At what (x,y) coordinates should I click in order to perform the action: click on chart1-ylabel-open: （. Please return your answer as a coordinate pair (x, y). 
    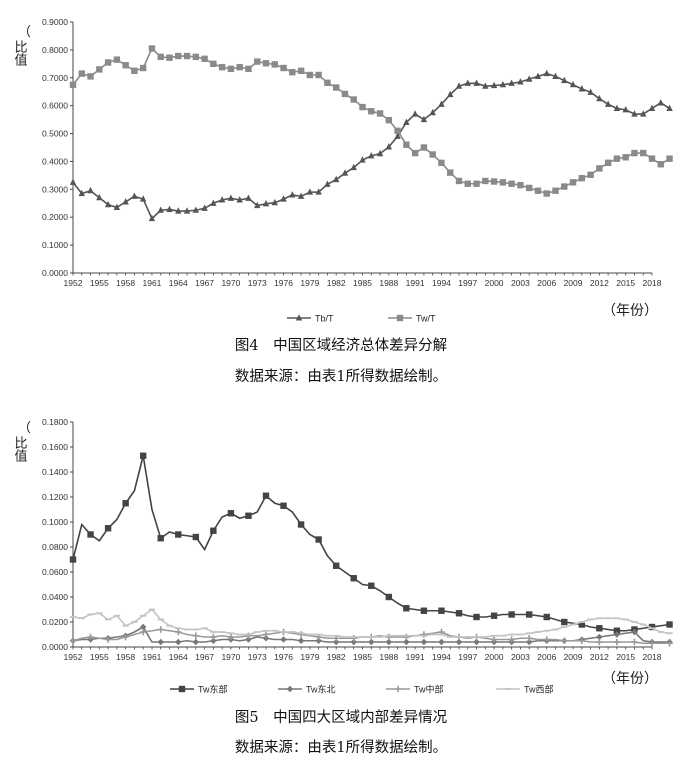
    Looking at the image, I should click on (24, 32).